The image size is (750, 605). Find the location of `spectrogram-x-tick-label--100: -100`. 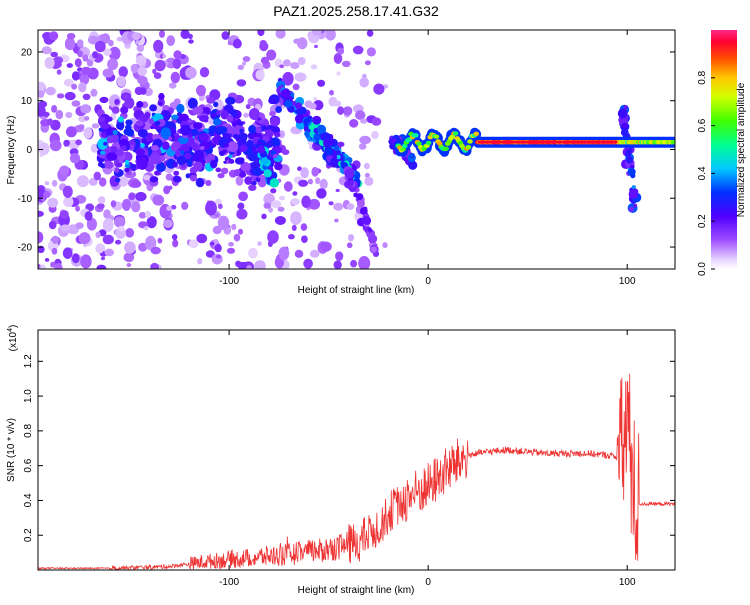

spectrogram-x-tick-label--100: -100 is located at coordinates (229, 281).